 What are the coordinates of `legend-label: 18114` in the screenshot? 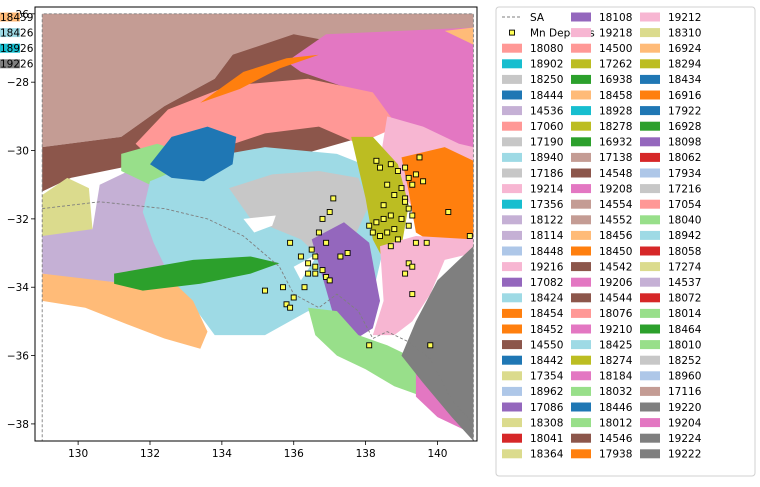 It's located at (547, 236).